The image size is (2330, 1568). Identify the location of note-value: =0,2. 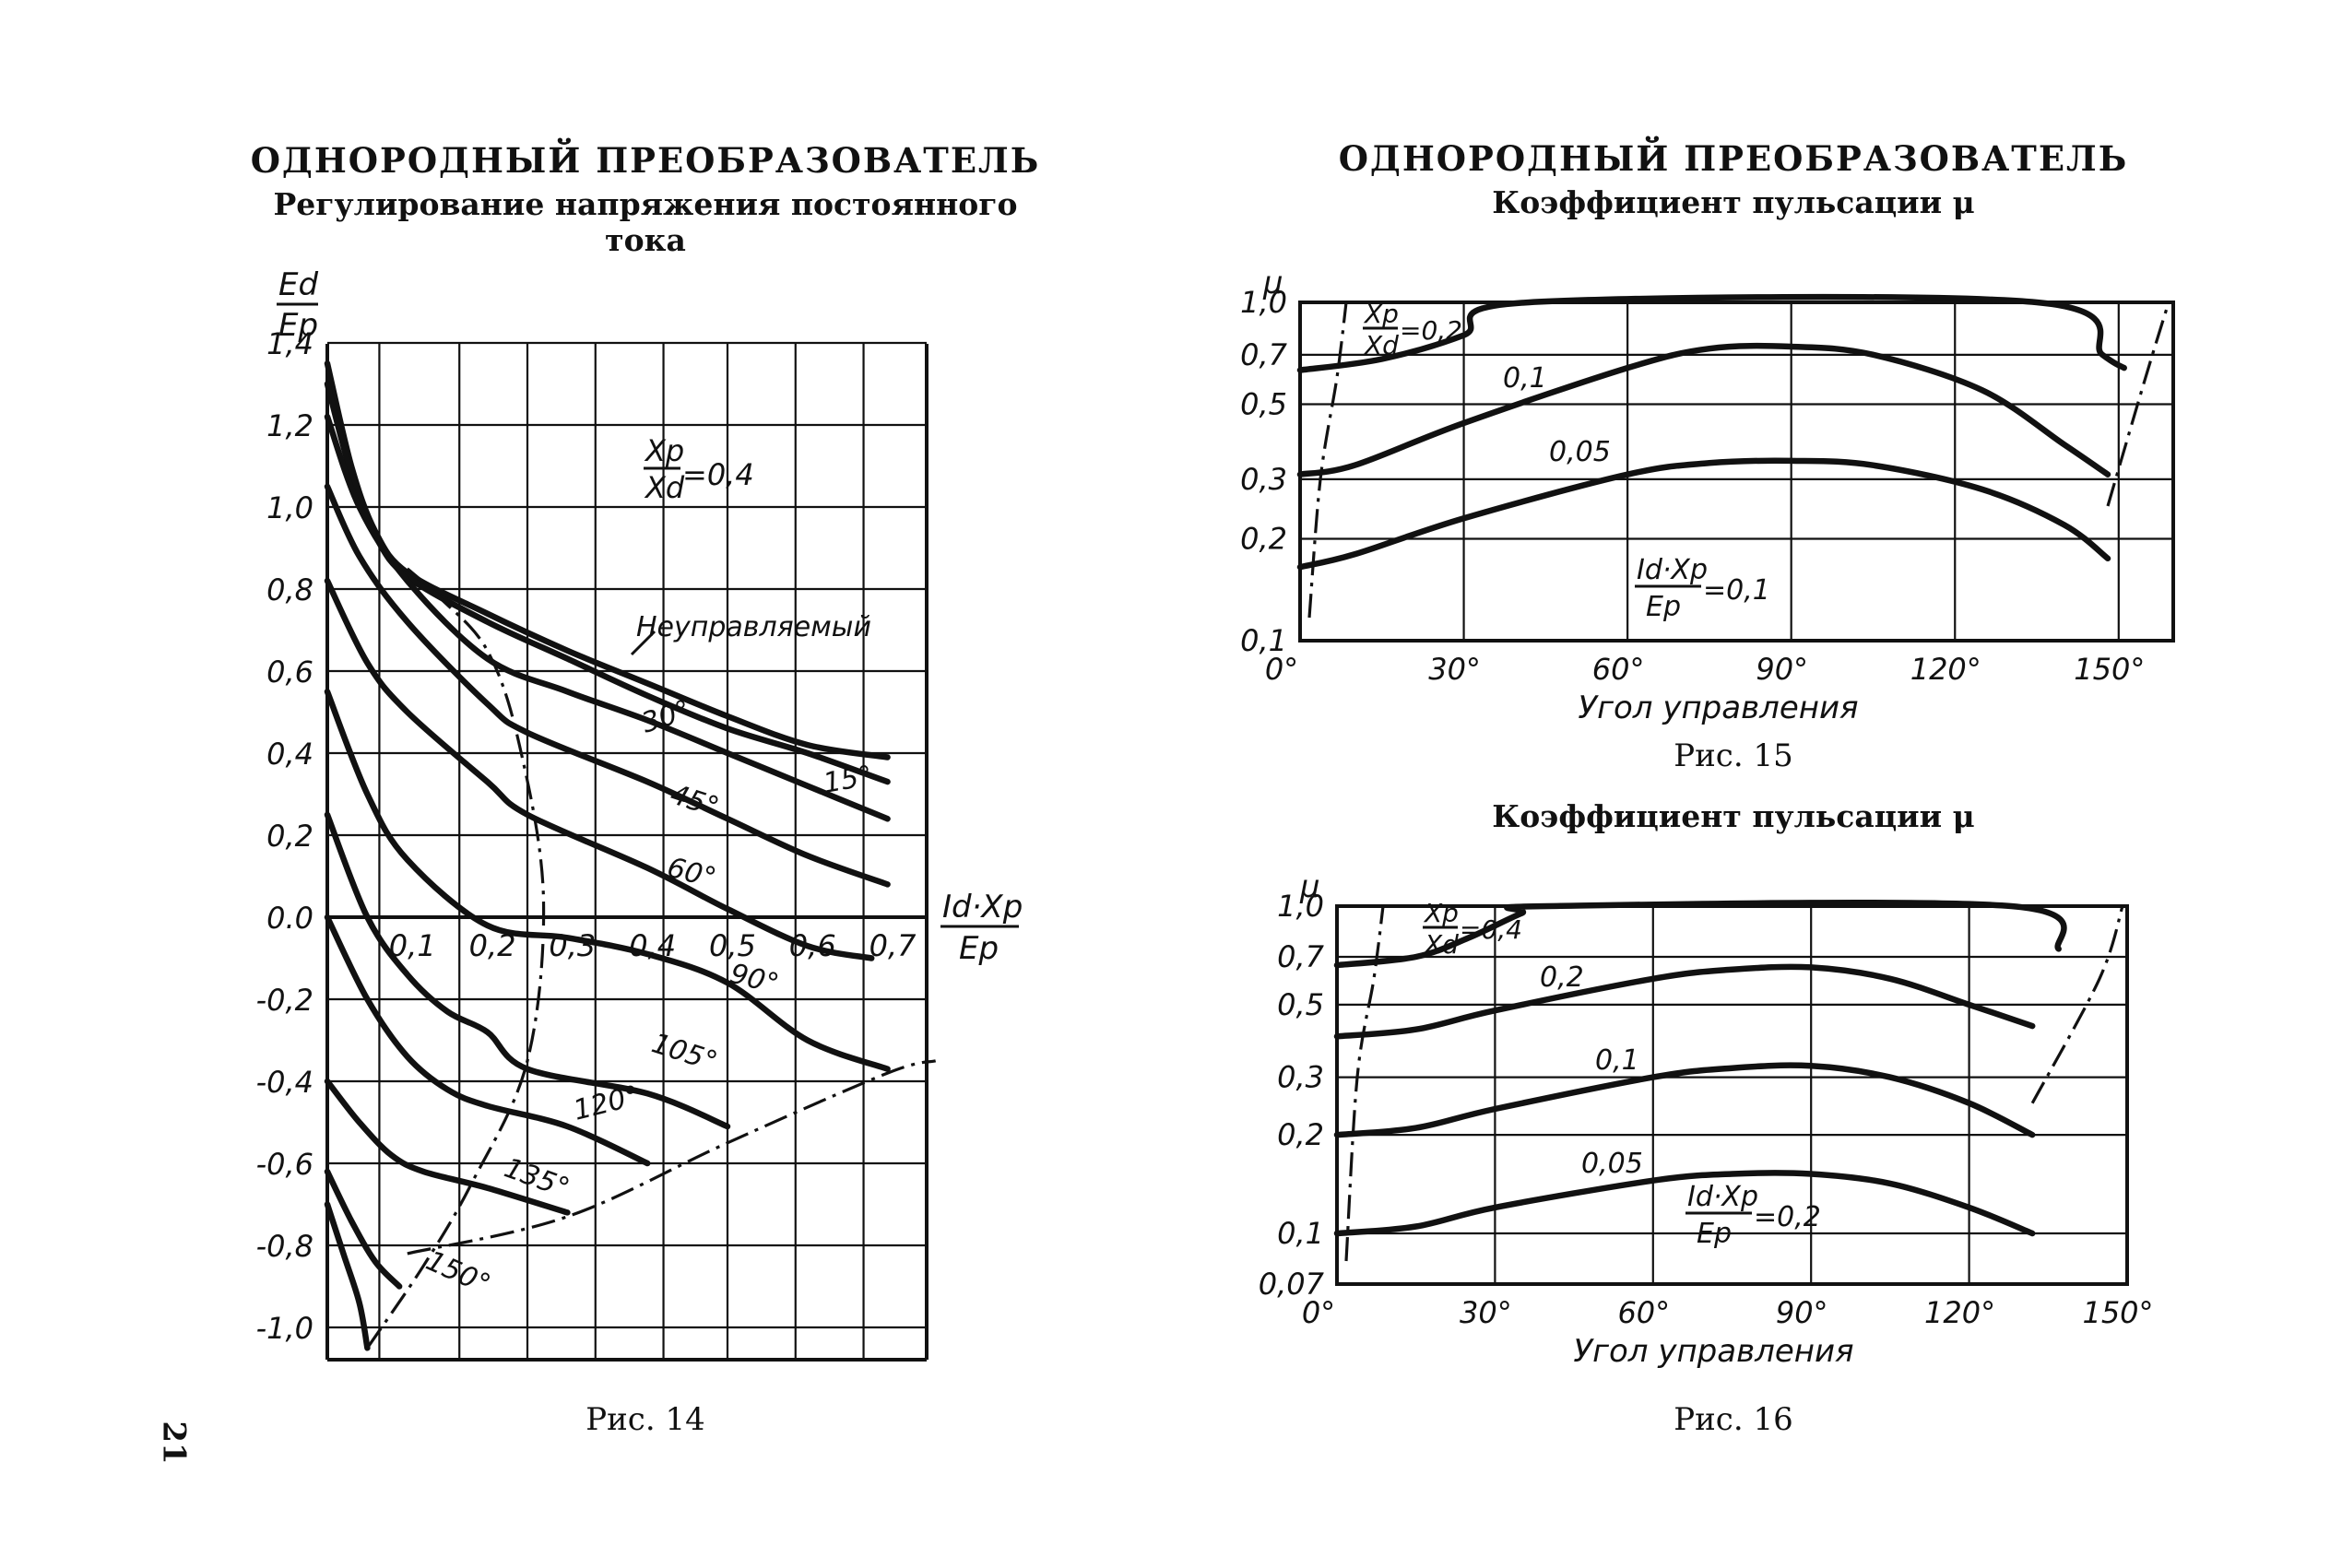
(1788, 1217).